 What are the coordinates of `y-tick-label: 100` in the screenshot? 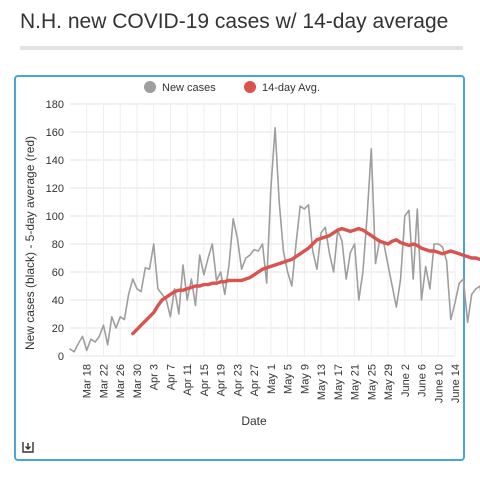 It's located at (55, 217).